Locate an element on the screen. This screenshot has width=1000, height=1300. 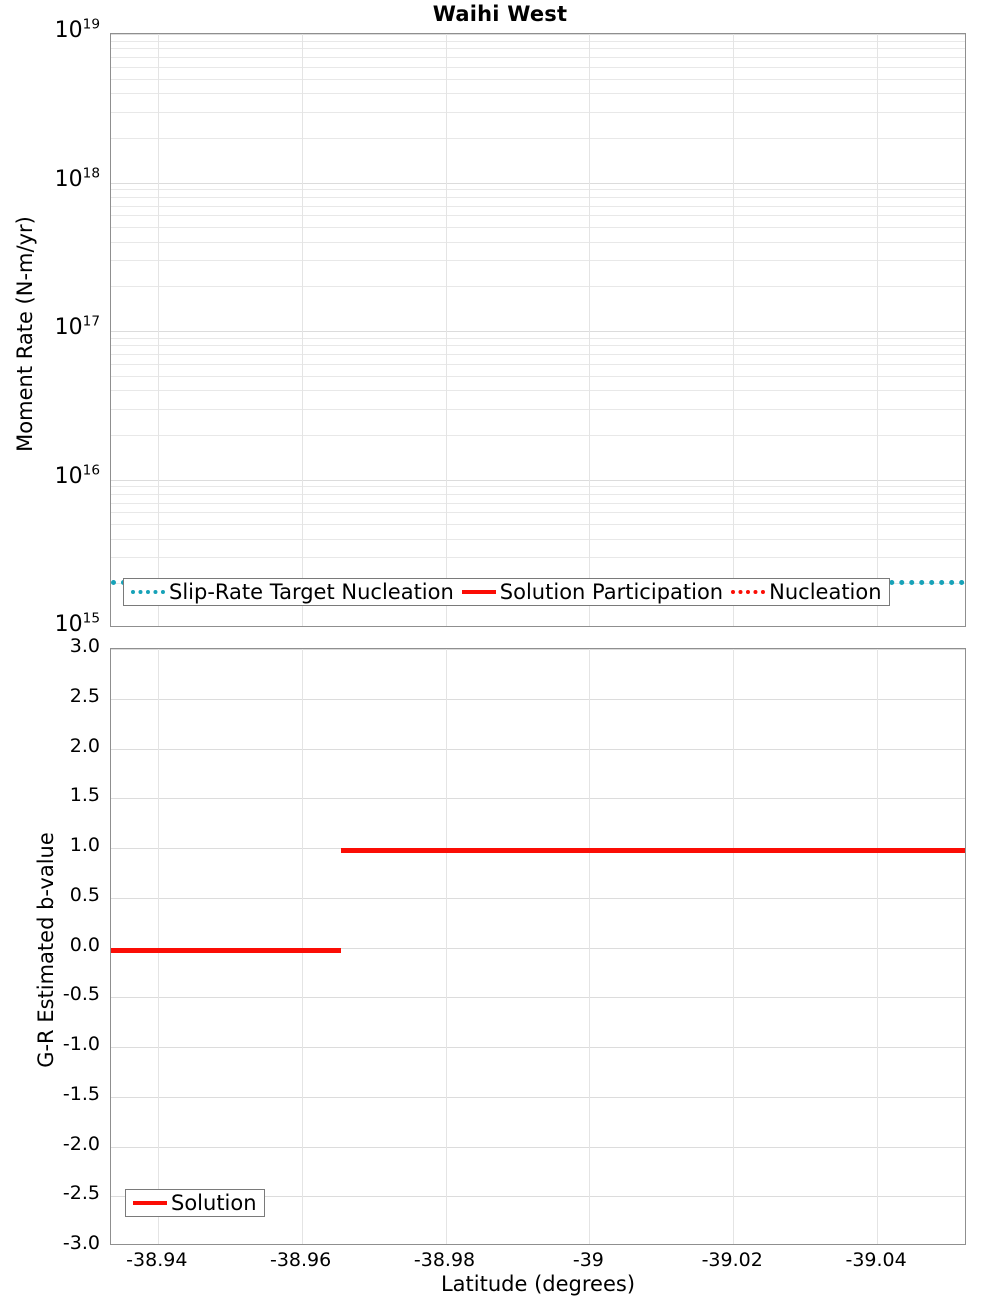
top-y-axis-label: Moment Rate (N-m/yr) is located at coordinates (25, 334).